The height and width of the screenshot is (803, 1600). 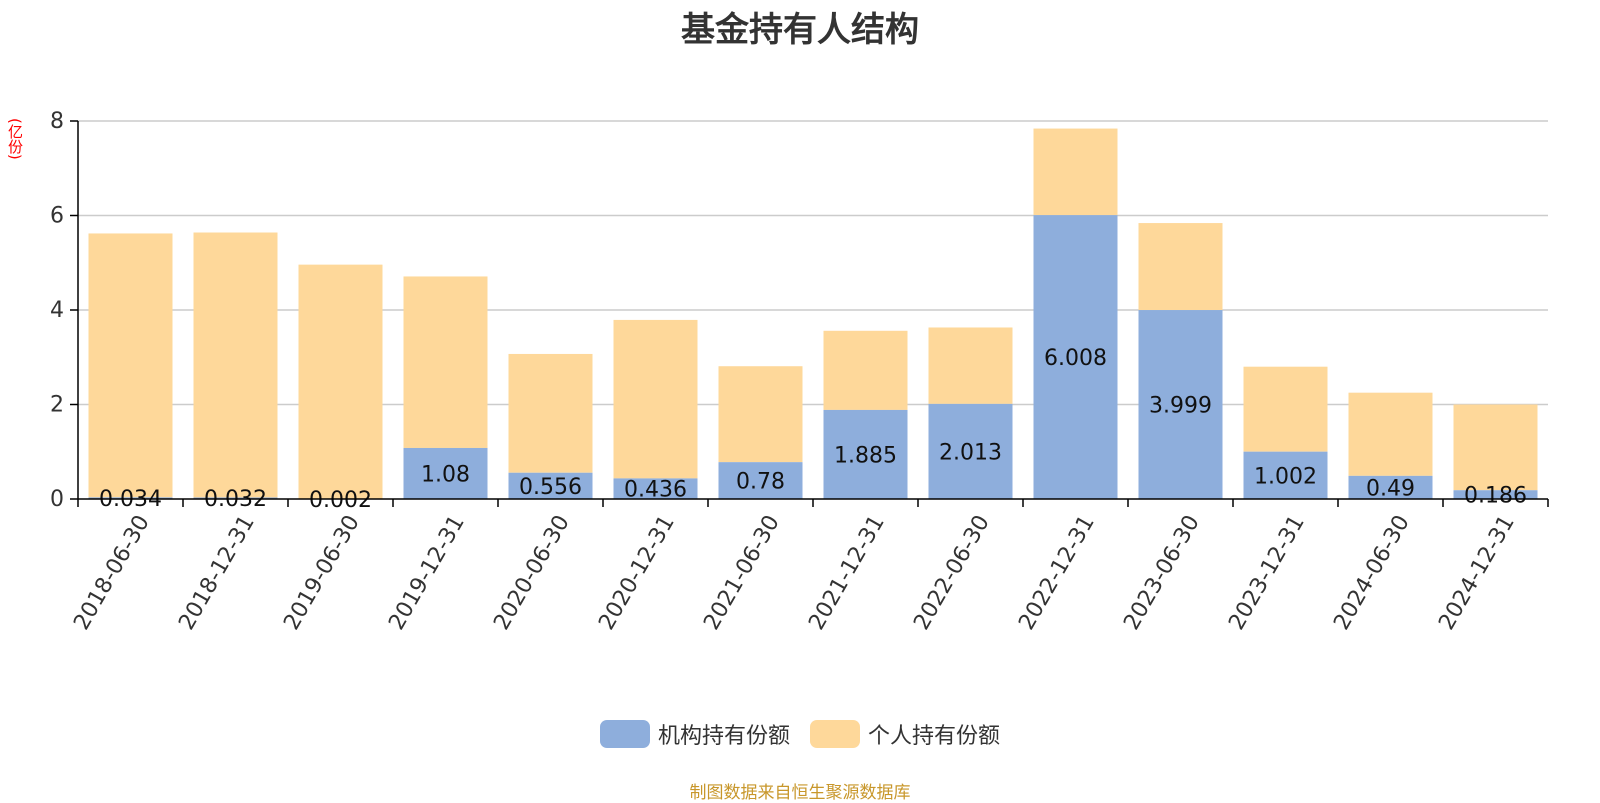 I want to click on data-label: 2.013, so click(x=970, y=452).